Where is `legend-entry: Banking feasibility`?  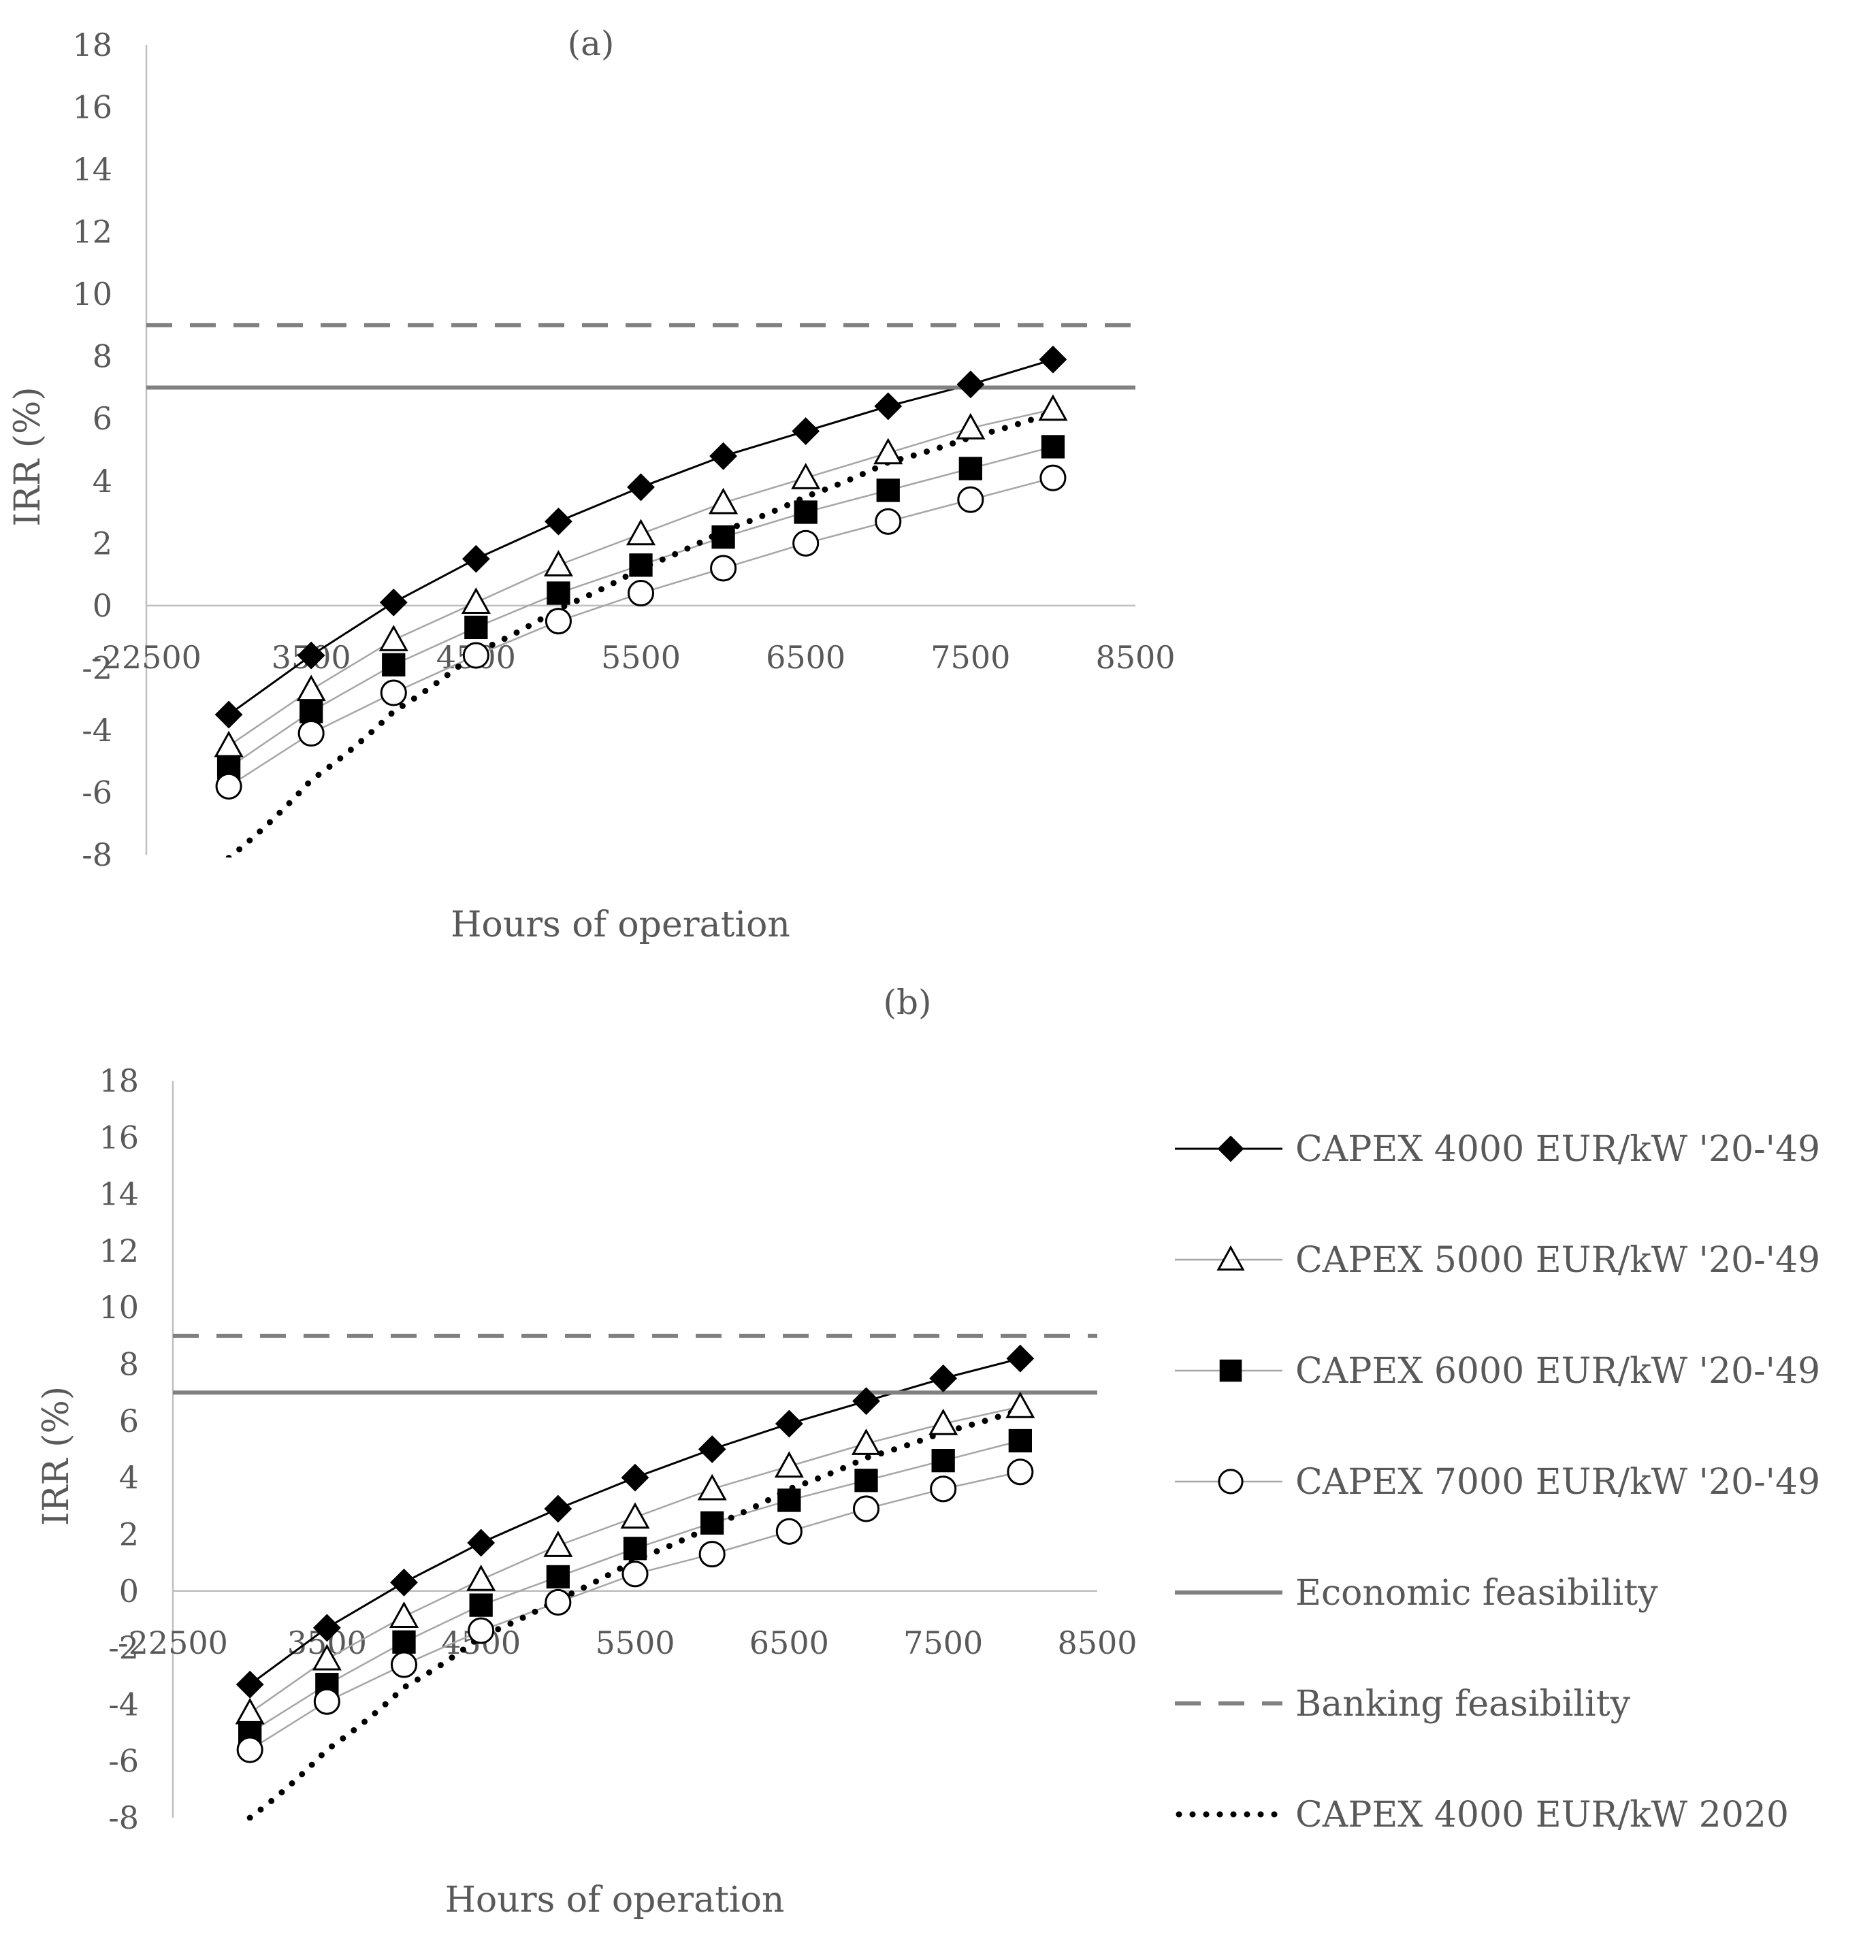 legend-entry: Banking feasibility is located at coordinates (1463, 1705).